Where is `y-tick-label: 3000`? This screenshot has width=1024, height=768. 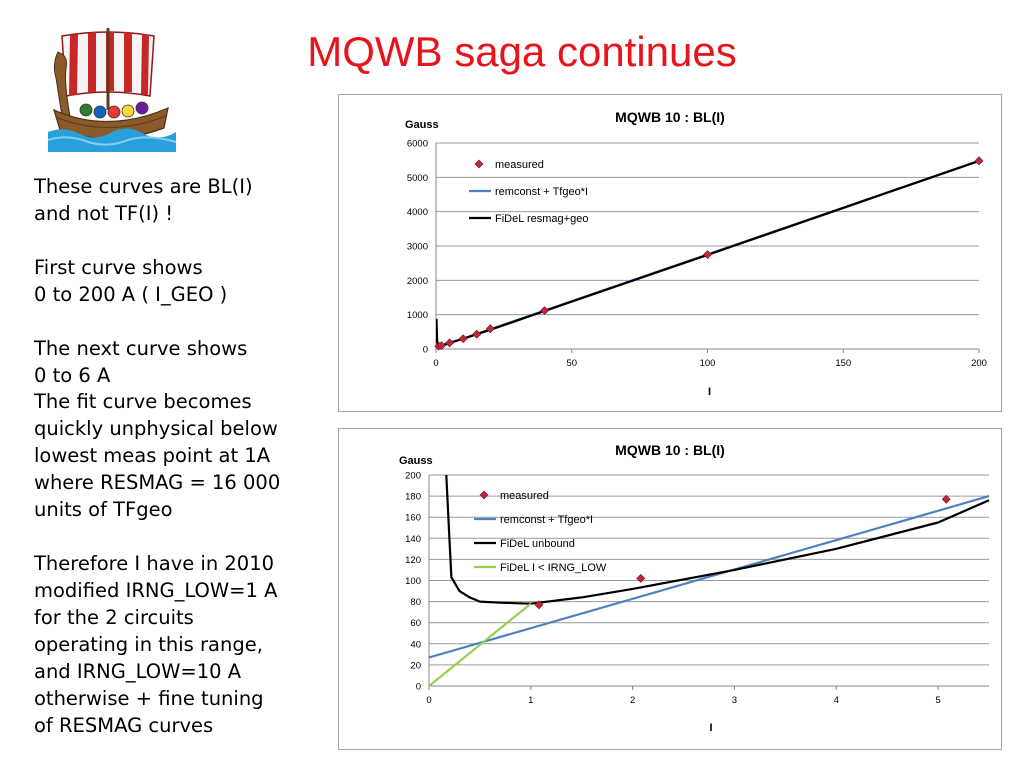 y-tick-label: 3000 is located at coordinates (417, 247).